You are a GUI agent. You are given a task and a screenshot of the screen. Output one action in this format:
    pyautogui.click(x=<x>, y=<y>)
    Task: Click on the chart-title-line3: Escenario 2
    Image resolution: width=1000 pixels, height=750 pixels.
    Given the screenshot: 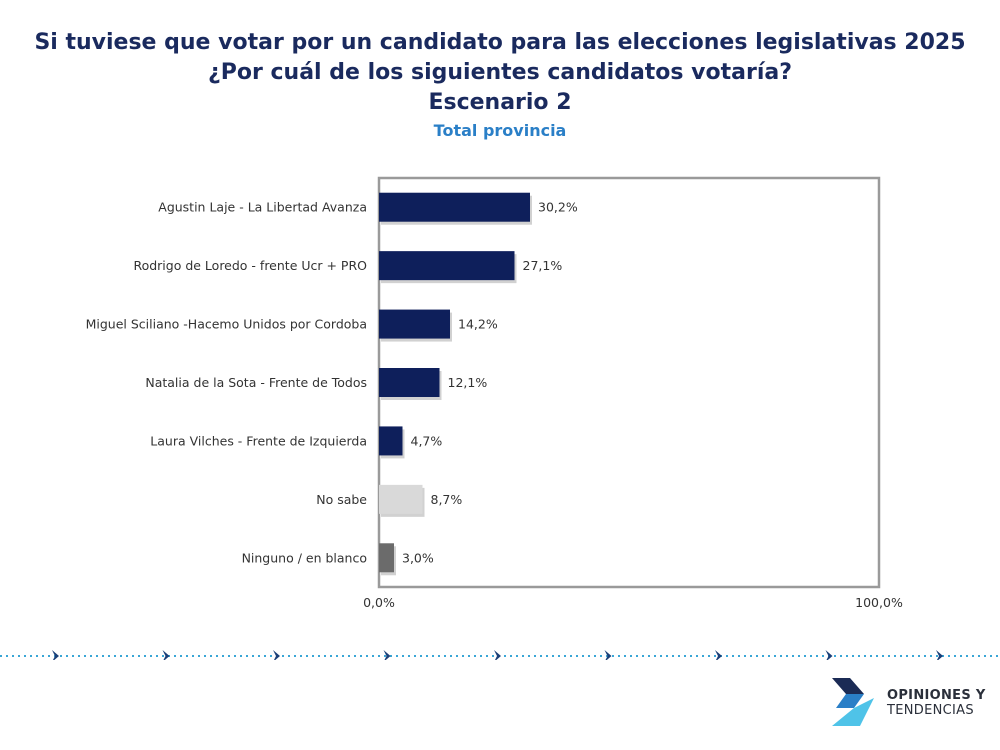 What is the action you would take?
    pyautogui.click(x=500, y=102)
    